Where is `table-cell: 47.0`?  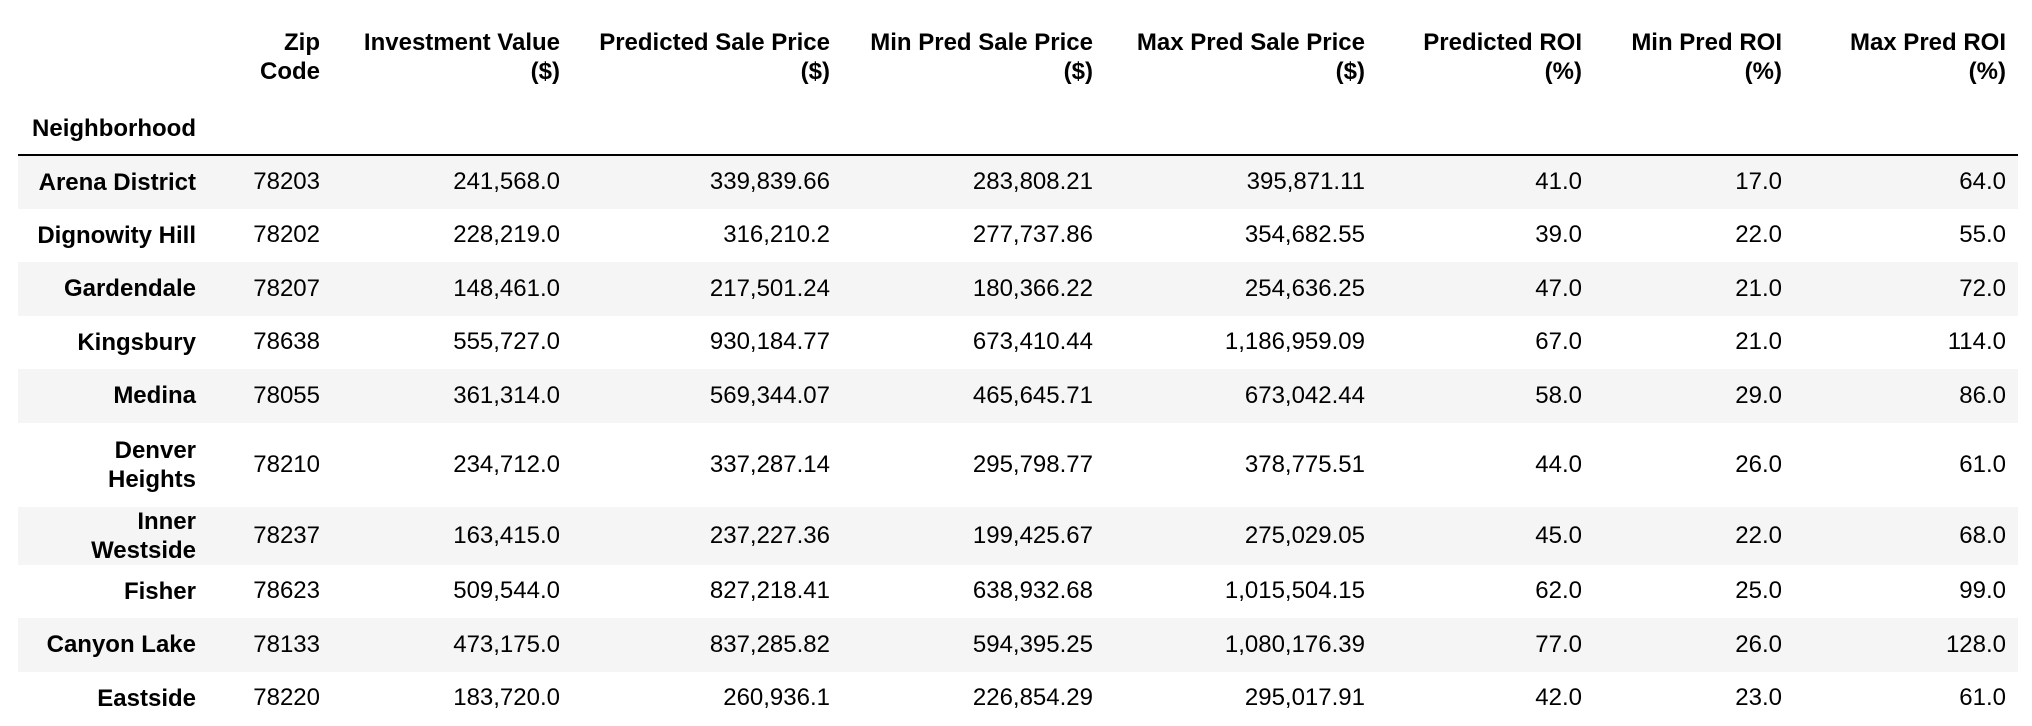
table-cell: 47.0 is located at coordinates (1558, 288).